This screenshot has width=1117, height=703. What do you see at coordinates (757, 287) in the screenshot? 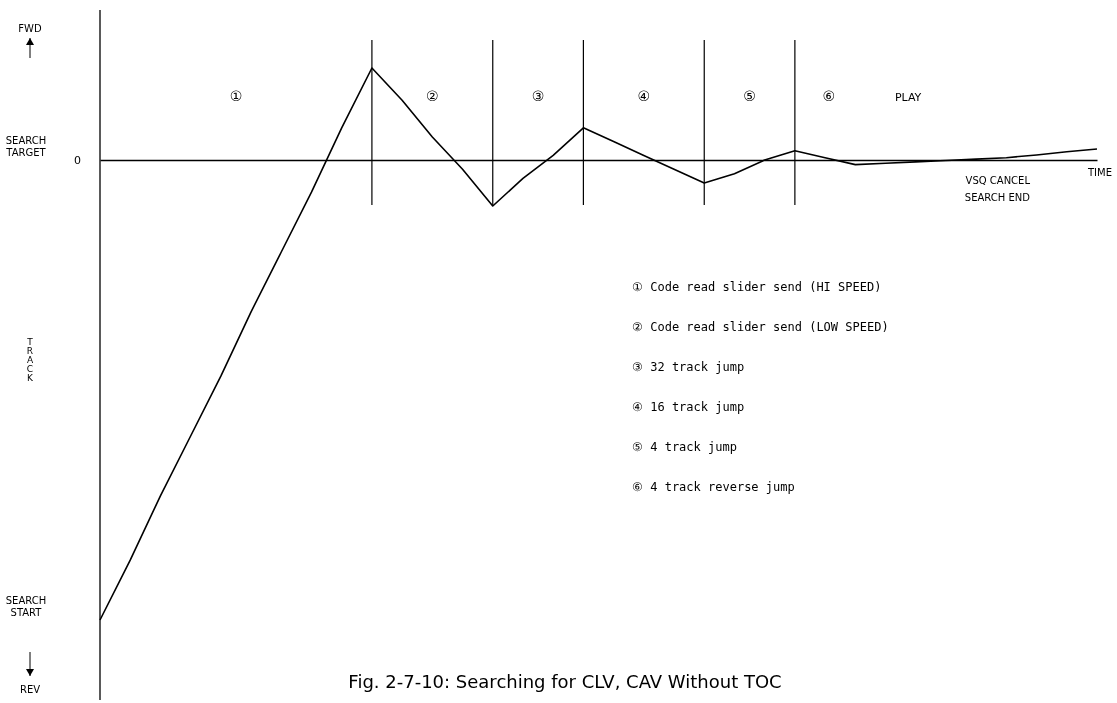
I see `annotation: ① Code read slider send (HI SPEED)` at bounding box center [757, 287].